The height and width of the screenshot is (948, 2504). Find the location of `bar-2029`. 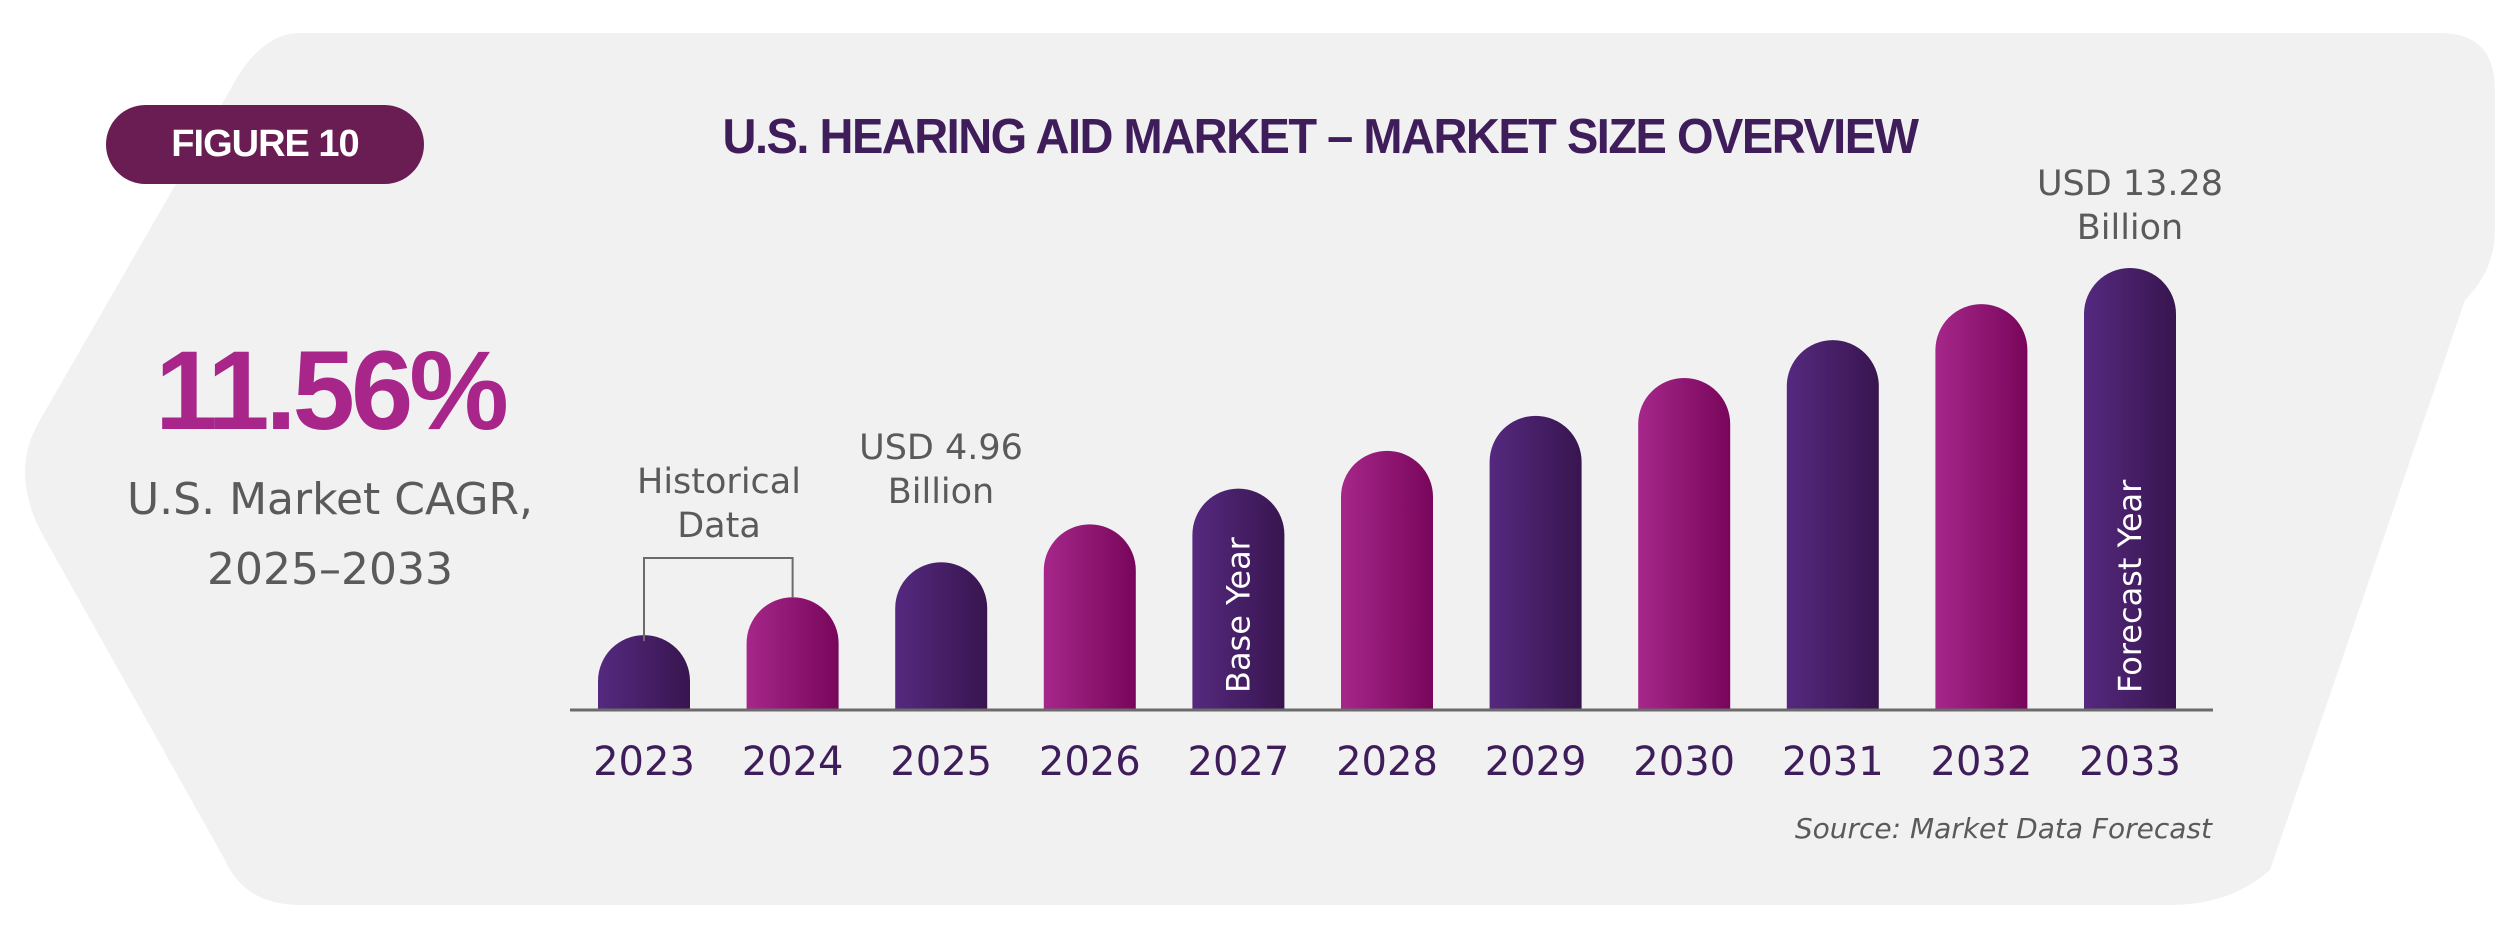

bar-2029 is located at coordinates (1535, 562).